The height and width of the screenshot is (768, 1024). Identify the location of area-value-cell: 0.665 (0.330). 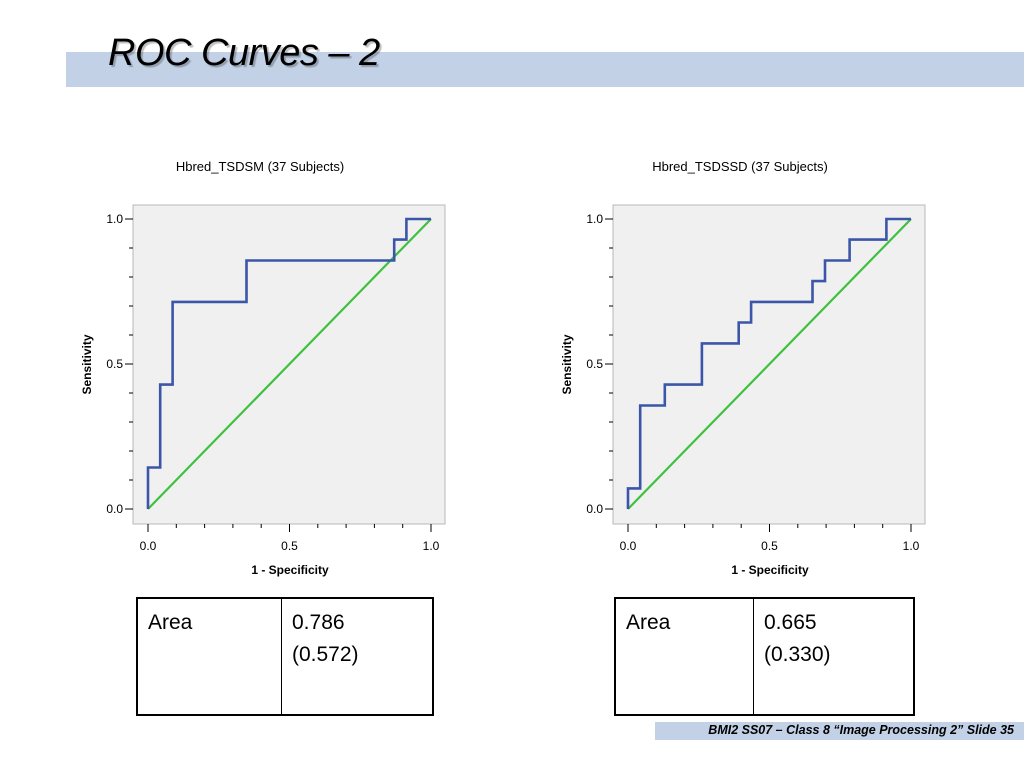
(834, 656).